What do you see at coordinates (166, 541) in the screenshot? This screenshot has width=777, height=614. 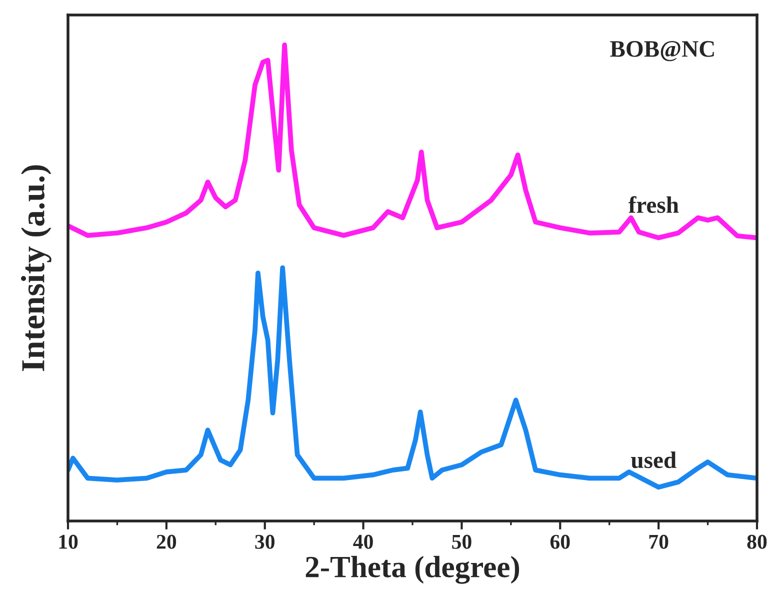 I see `x-tick-label: 20` at bounding box center [166, 541].